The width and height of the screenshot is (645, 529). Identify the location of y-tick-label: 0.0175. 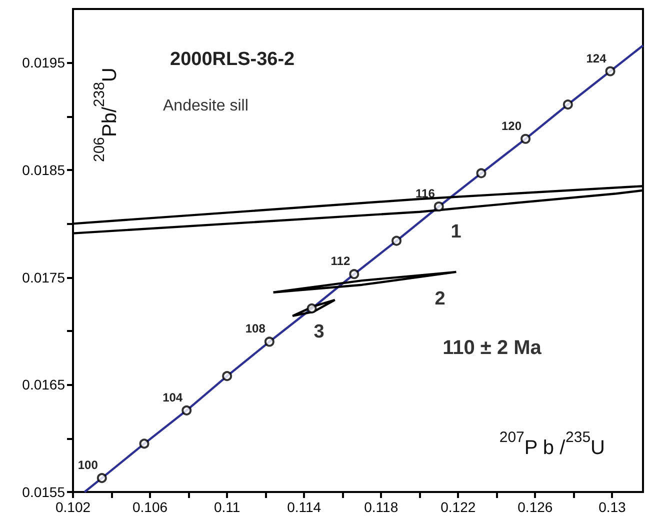
(44, 277).